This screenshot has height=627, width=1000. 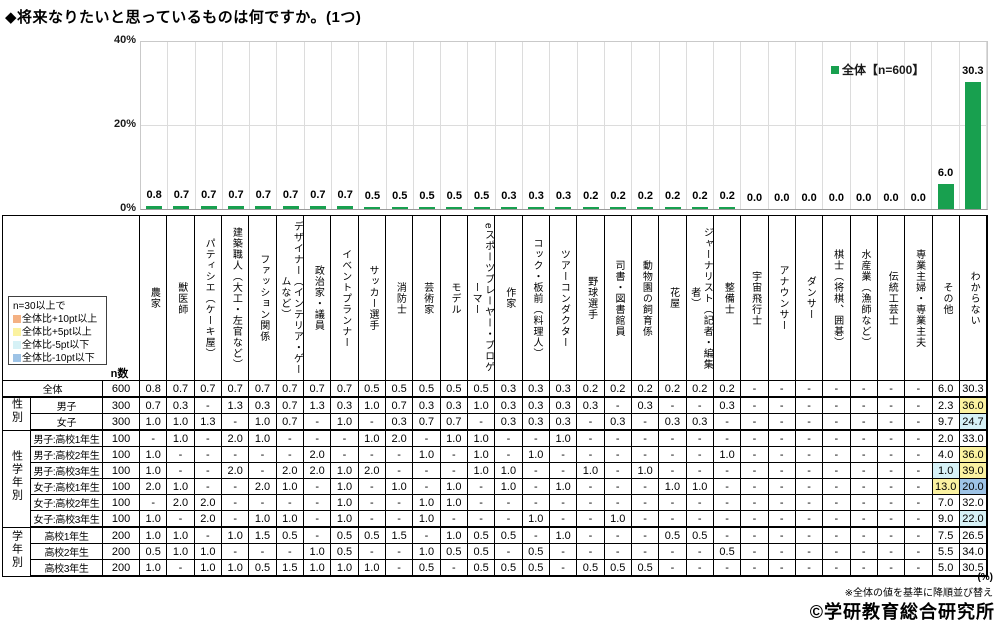 What do you see at coordinates (945, 422) in the screenshot?
I see `table-cell: 9.7` at bounding box center [945, 422].